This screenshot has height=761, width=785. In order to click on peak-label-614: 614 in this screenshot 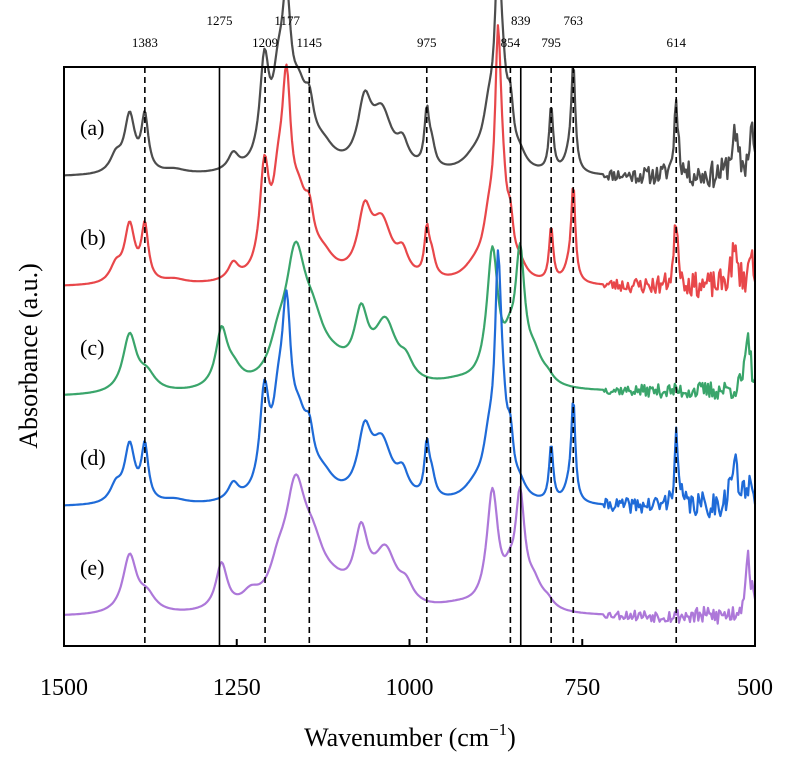, I will do `click(676, 42)`.